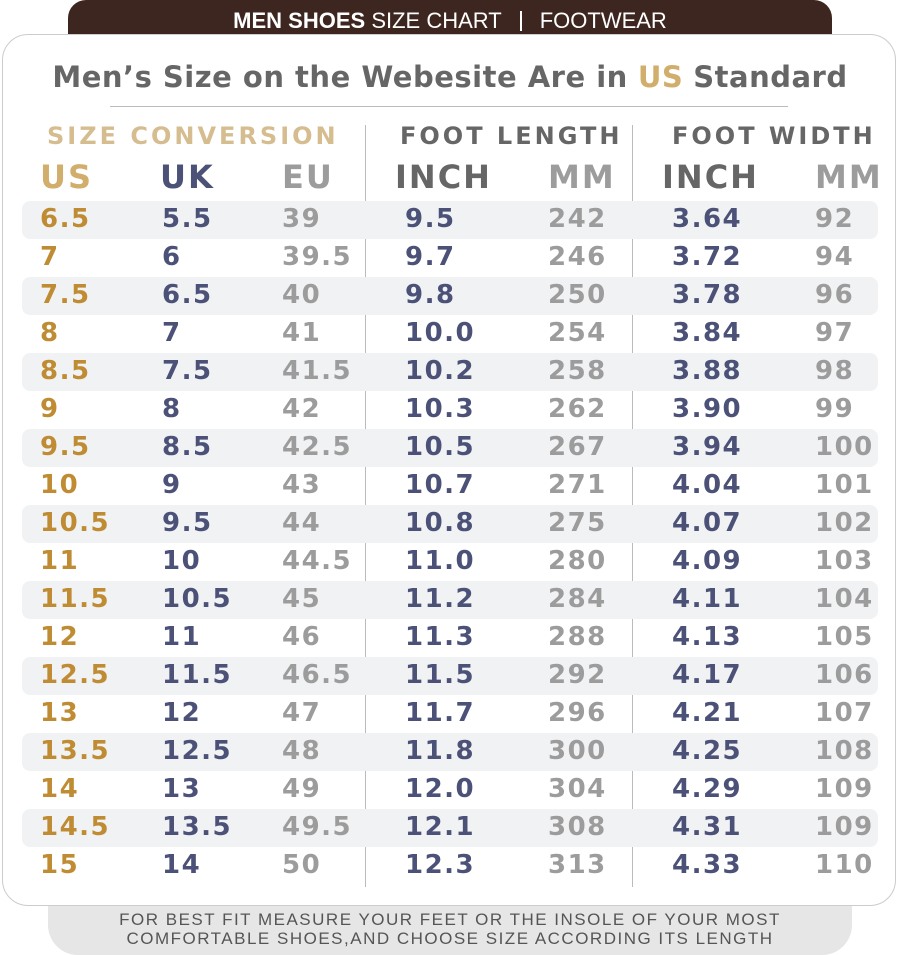 Image resolution: width=900 pixels, height=955 pixels. Describe the element at coordinates (707, 447) in the screenshot. I see `table-cell: 3.94` at that location.